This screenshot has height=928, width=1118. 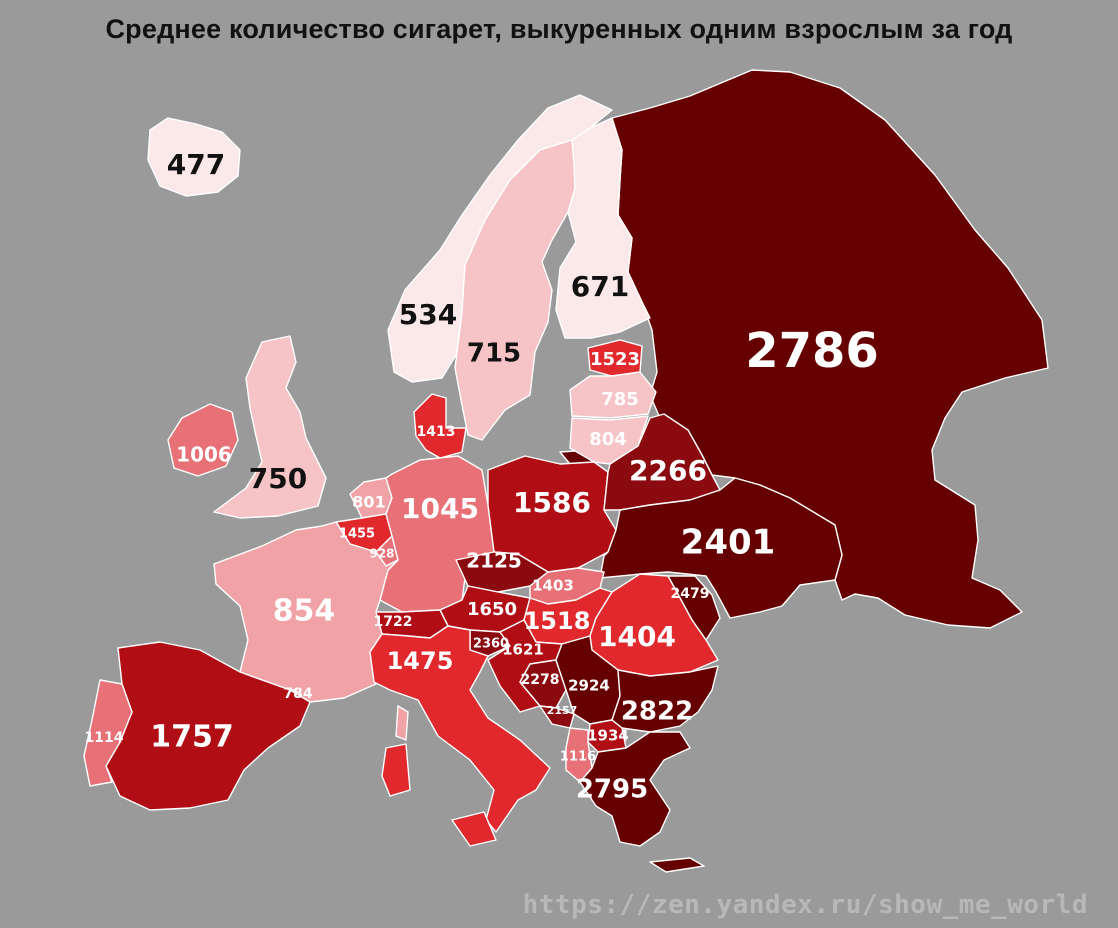 I want to click on region-sweden, so click(x=515, y=290).